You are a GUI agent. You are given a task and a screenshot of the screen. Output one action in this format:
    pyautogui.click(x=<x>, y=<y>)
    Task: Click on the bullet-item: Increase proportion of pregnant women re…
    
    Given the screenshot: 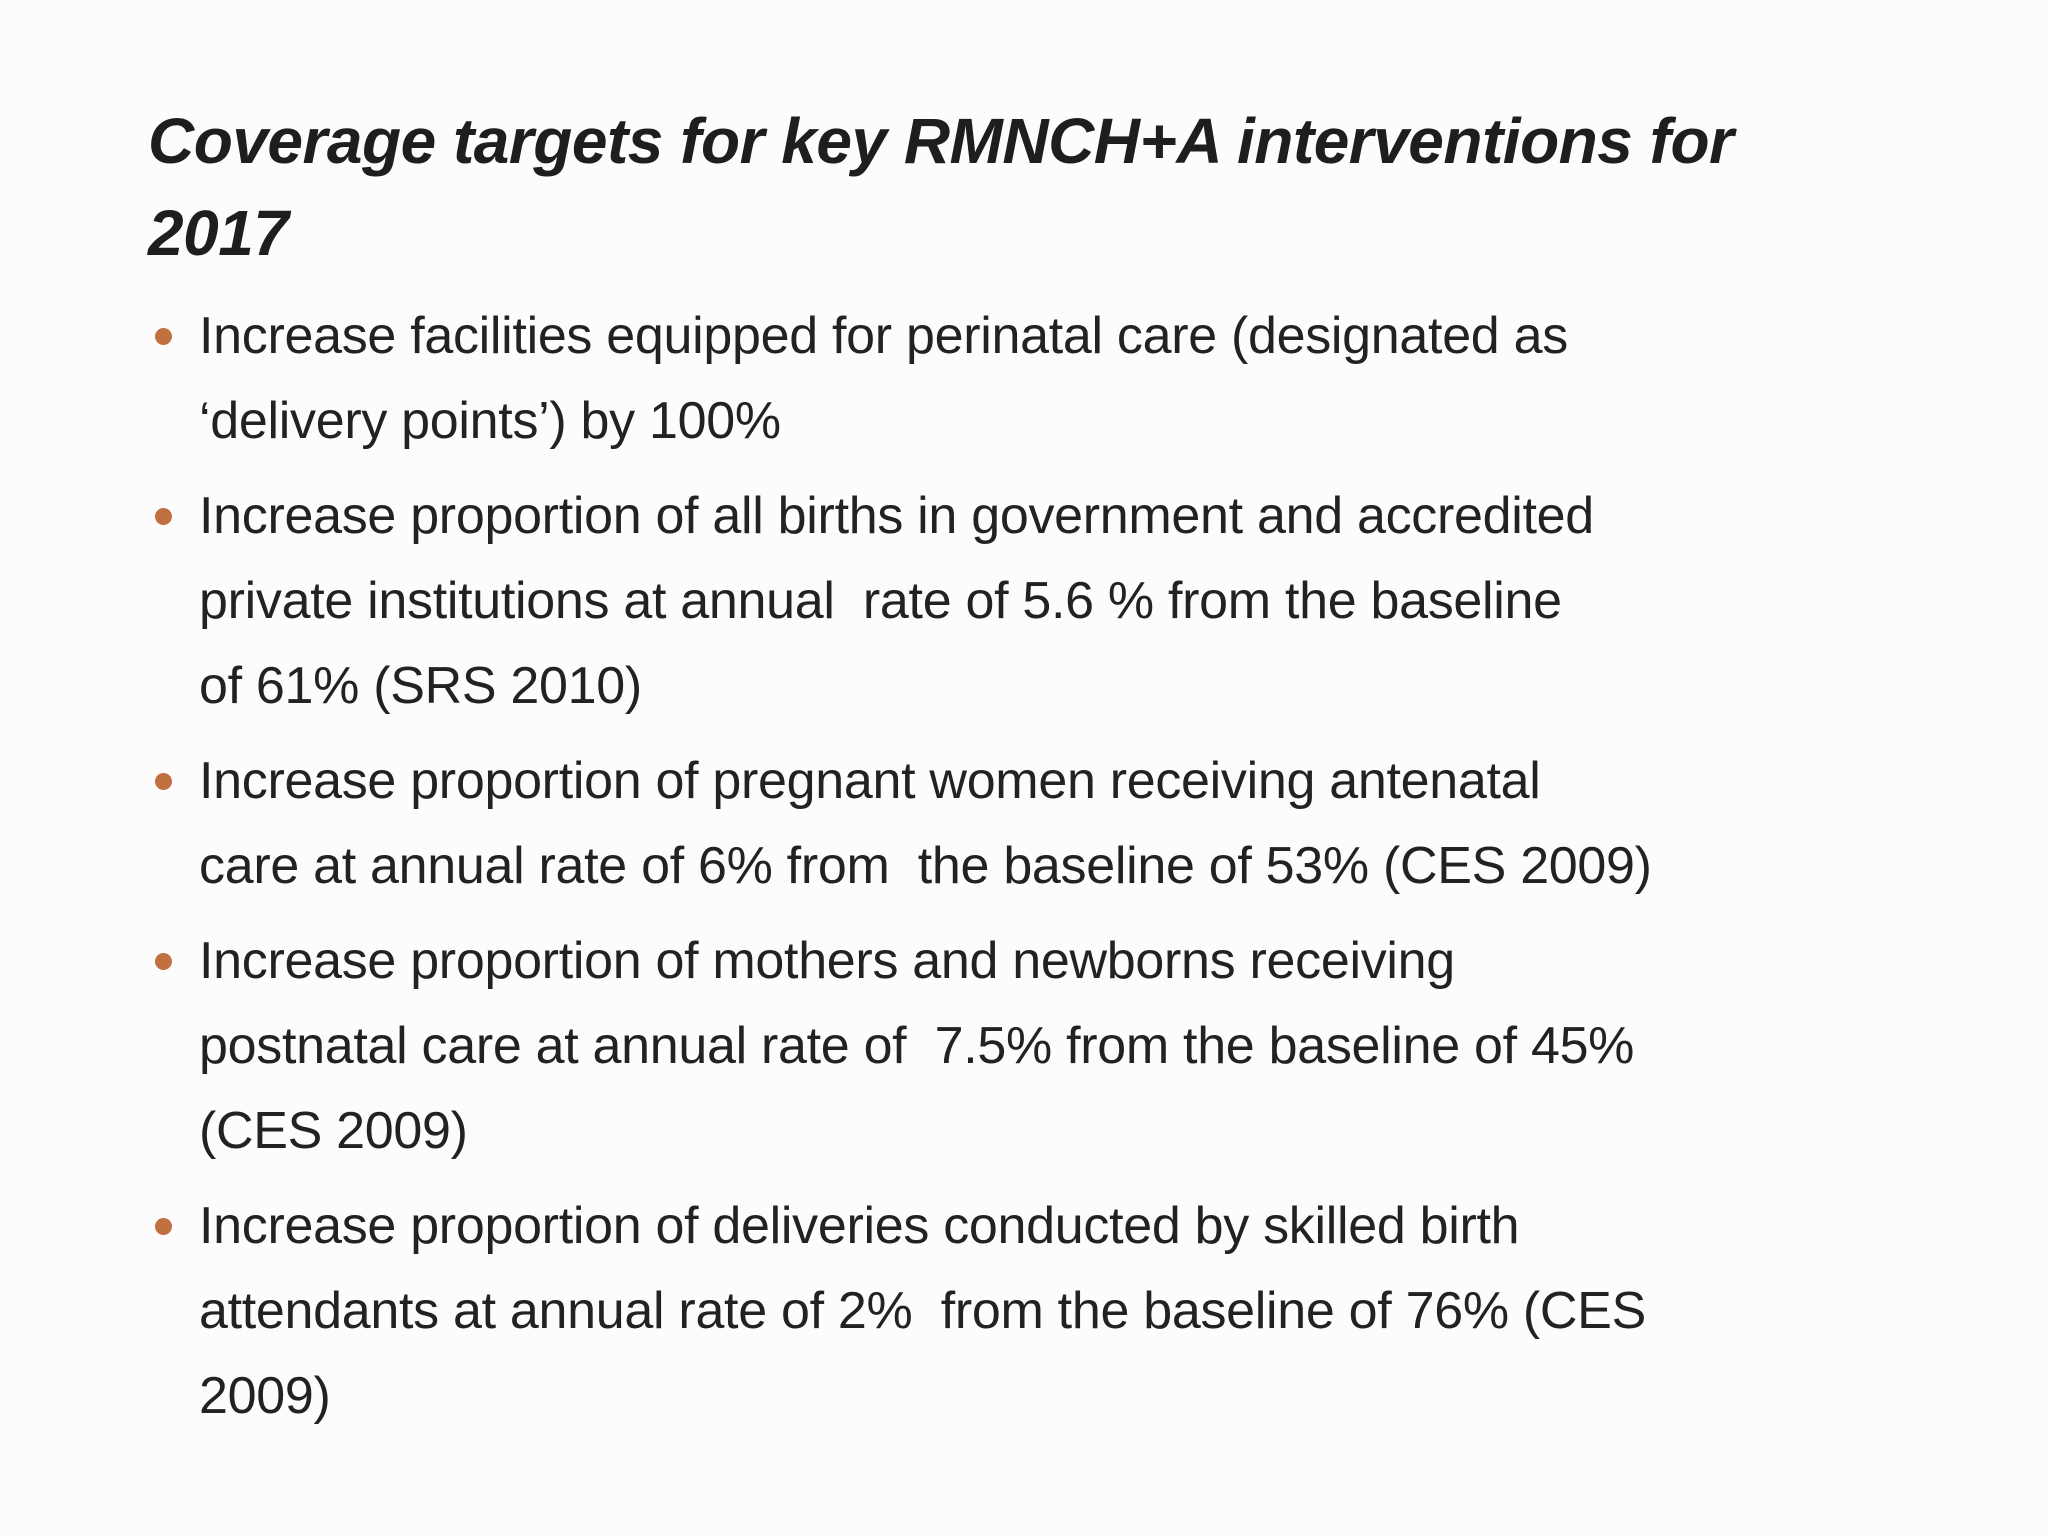 What is the action you would take?
    pyautogui.click(x=1024, y=824)
    